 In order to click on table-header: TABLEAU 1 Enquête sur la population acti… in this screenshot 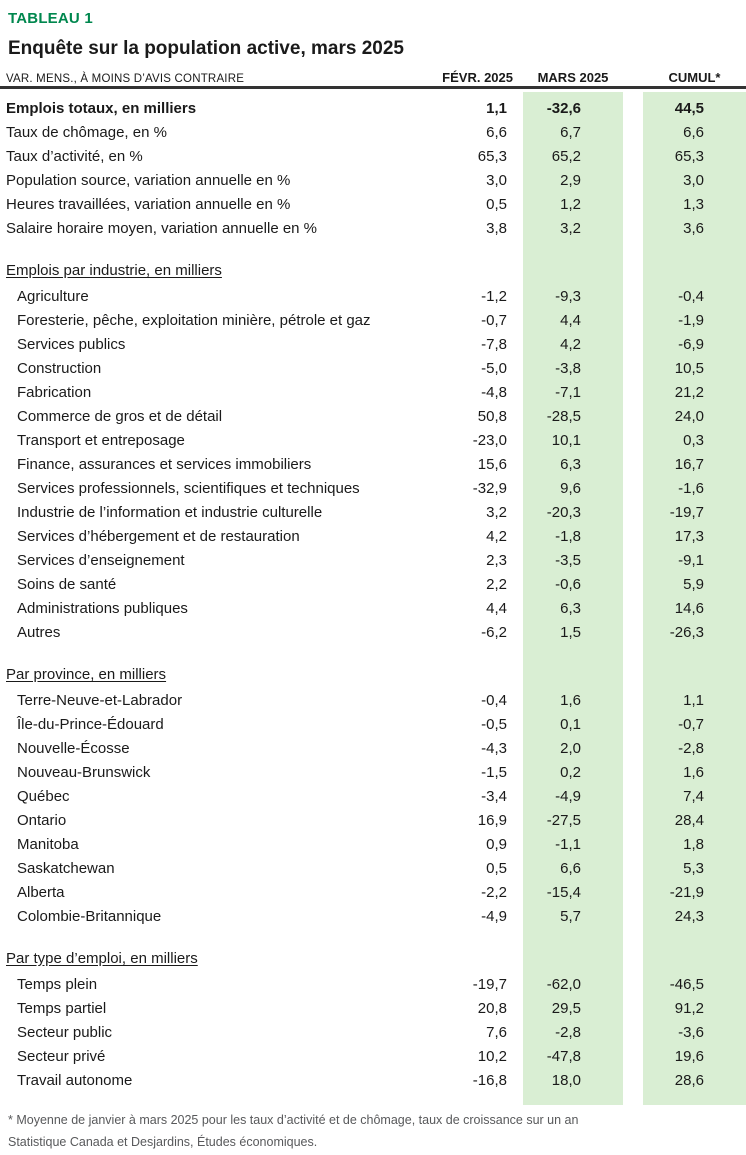, I will do `click(373, 30)`.